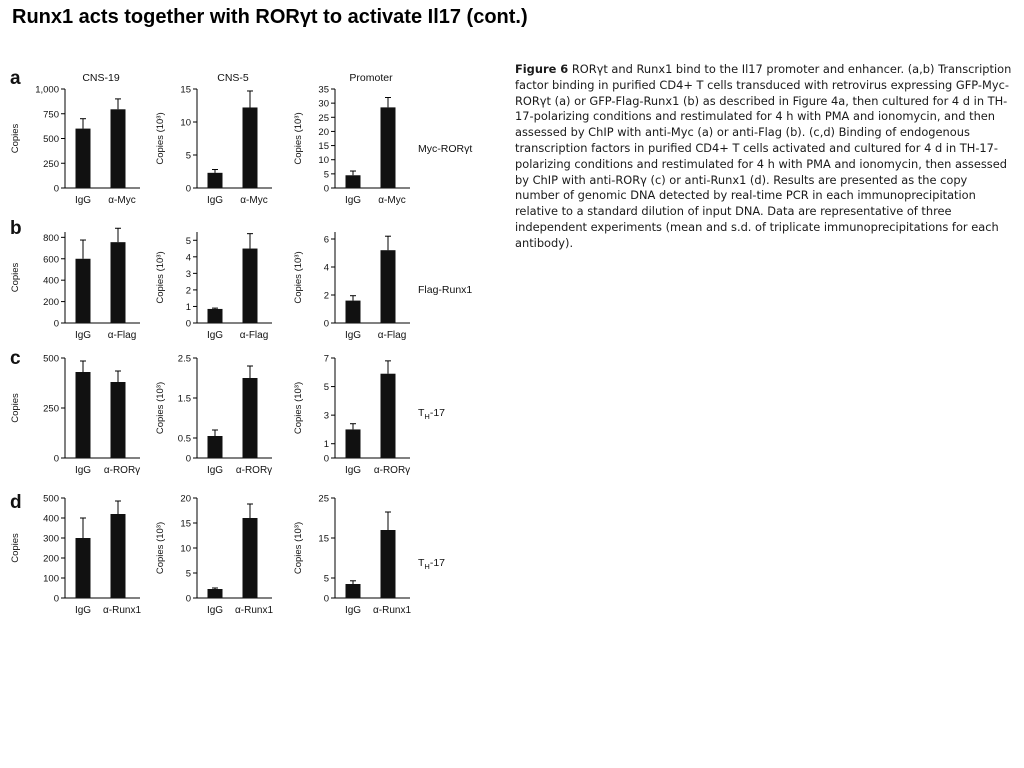 This screenshot has width=1024, height=768. I want to click on panel-a-3-y-tick-label: 20, so click(323, 132).